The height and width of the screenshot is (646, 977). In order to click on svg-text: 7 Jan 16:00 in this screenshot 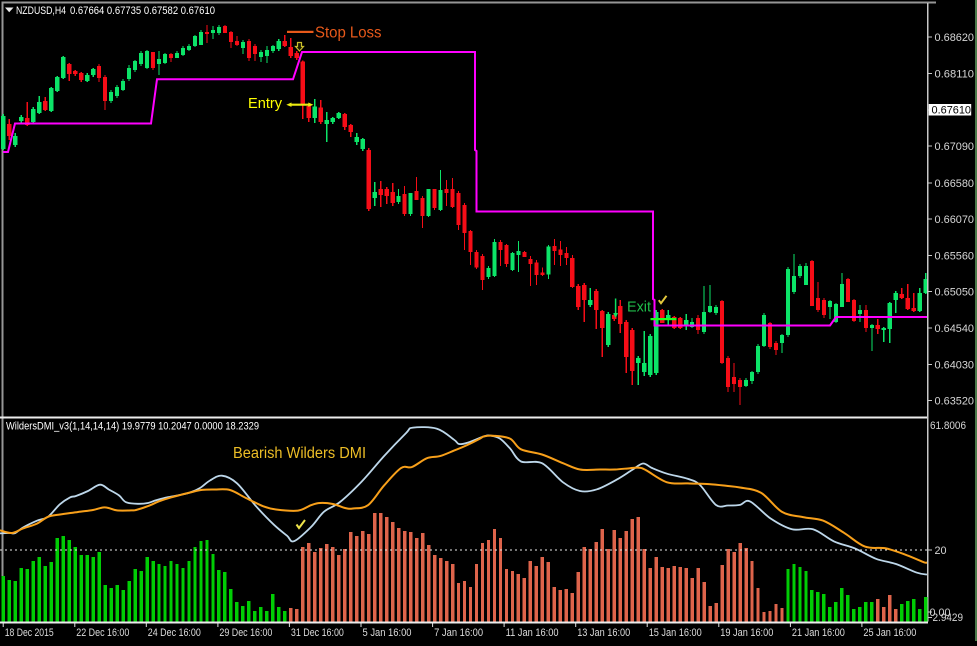, I will do `click(458, 633)`.